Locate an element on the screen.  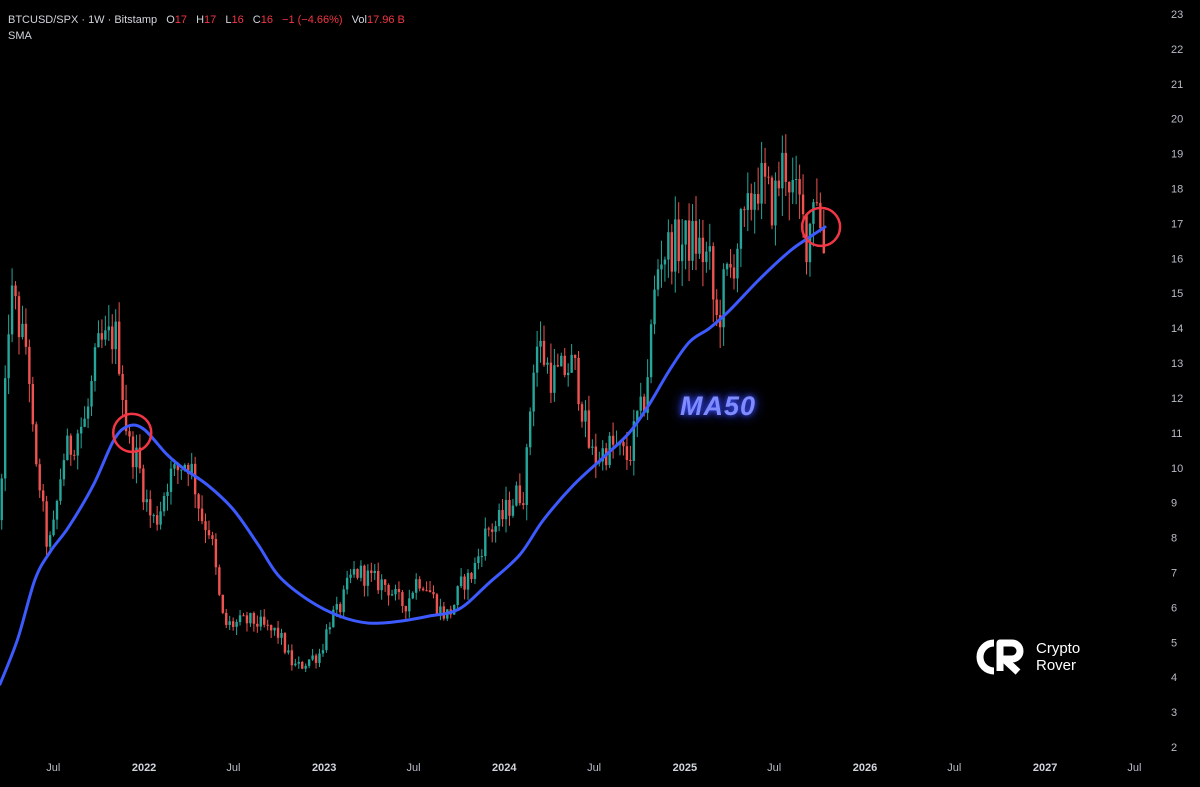
y-tick-label: 15 is located at coordinates (1177, 294).